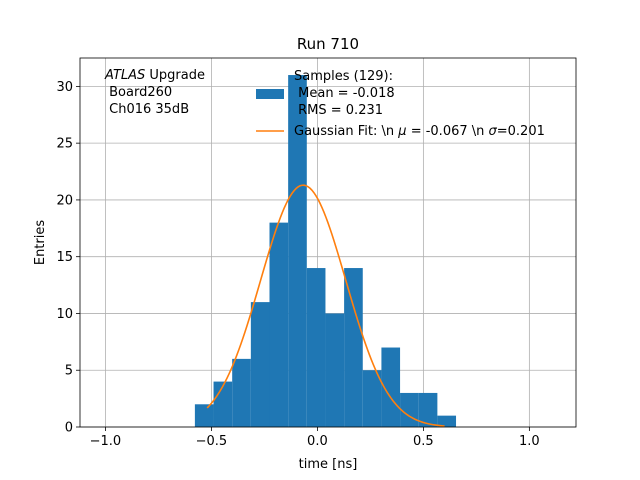 This screenshot has height=480, width=640. Describe the element at coordinates (270, 94) in the screenshot. I see `legend-samples-swatch` at that location.